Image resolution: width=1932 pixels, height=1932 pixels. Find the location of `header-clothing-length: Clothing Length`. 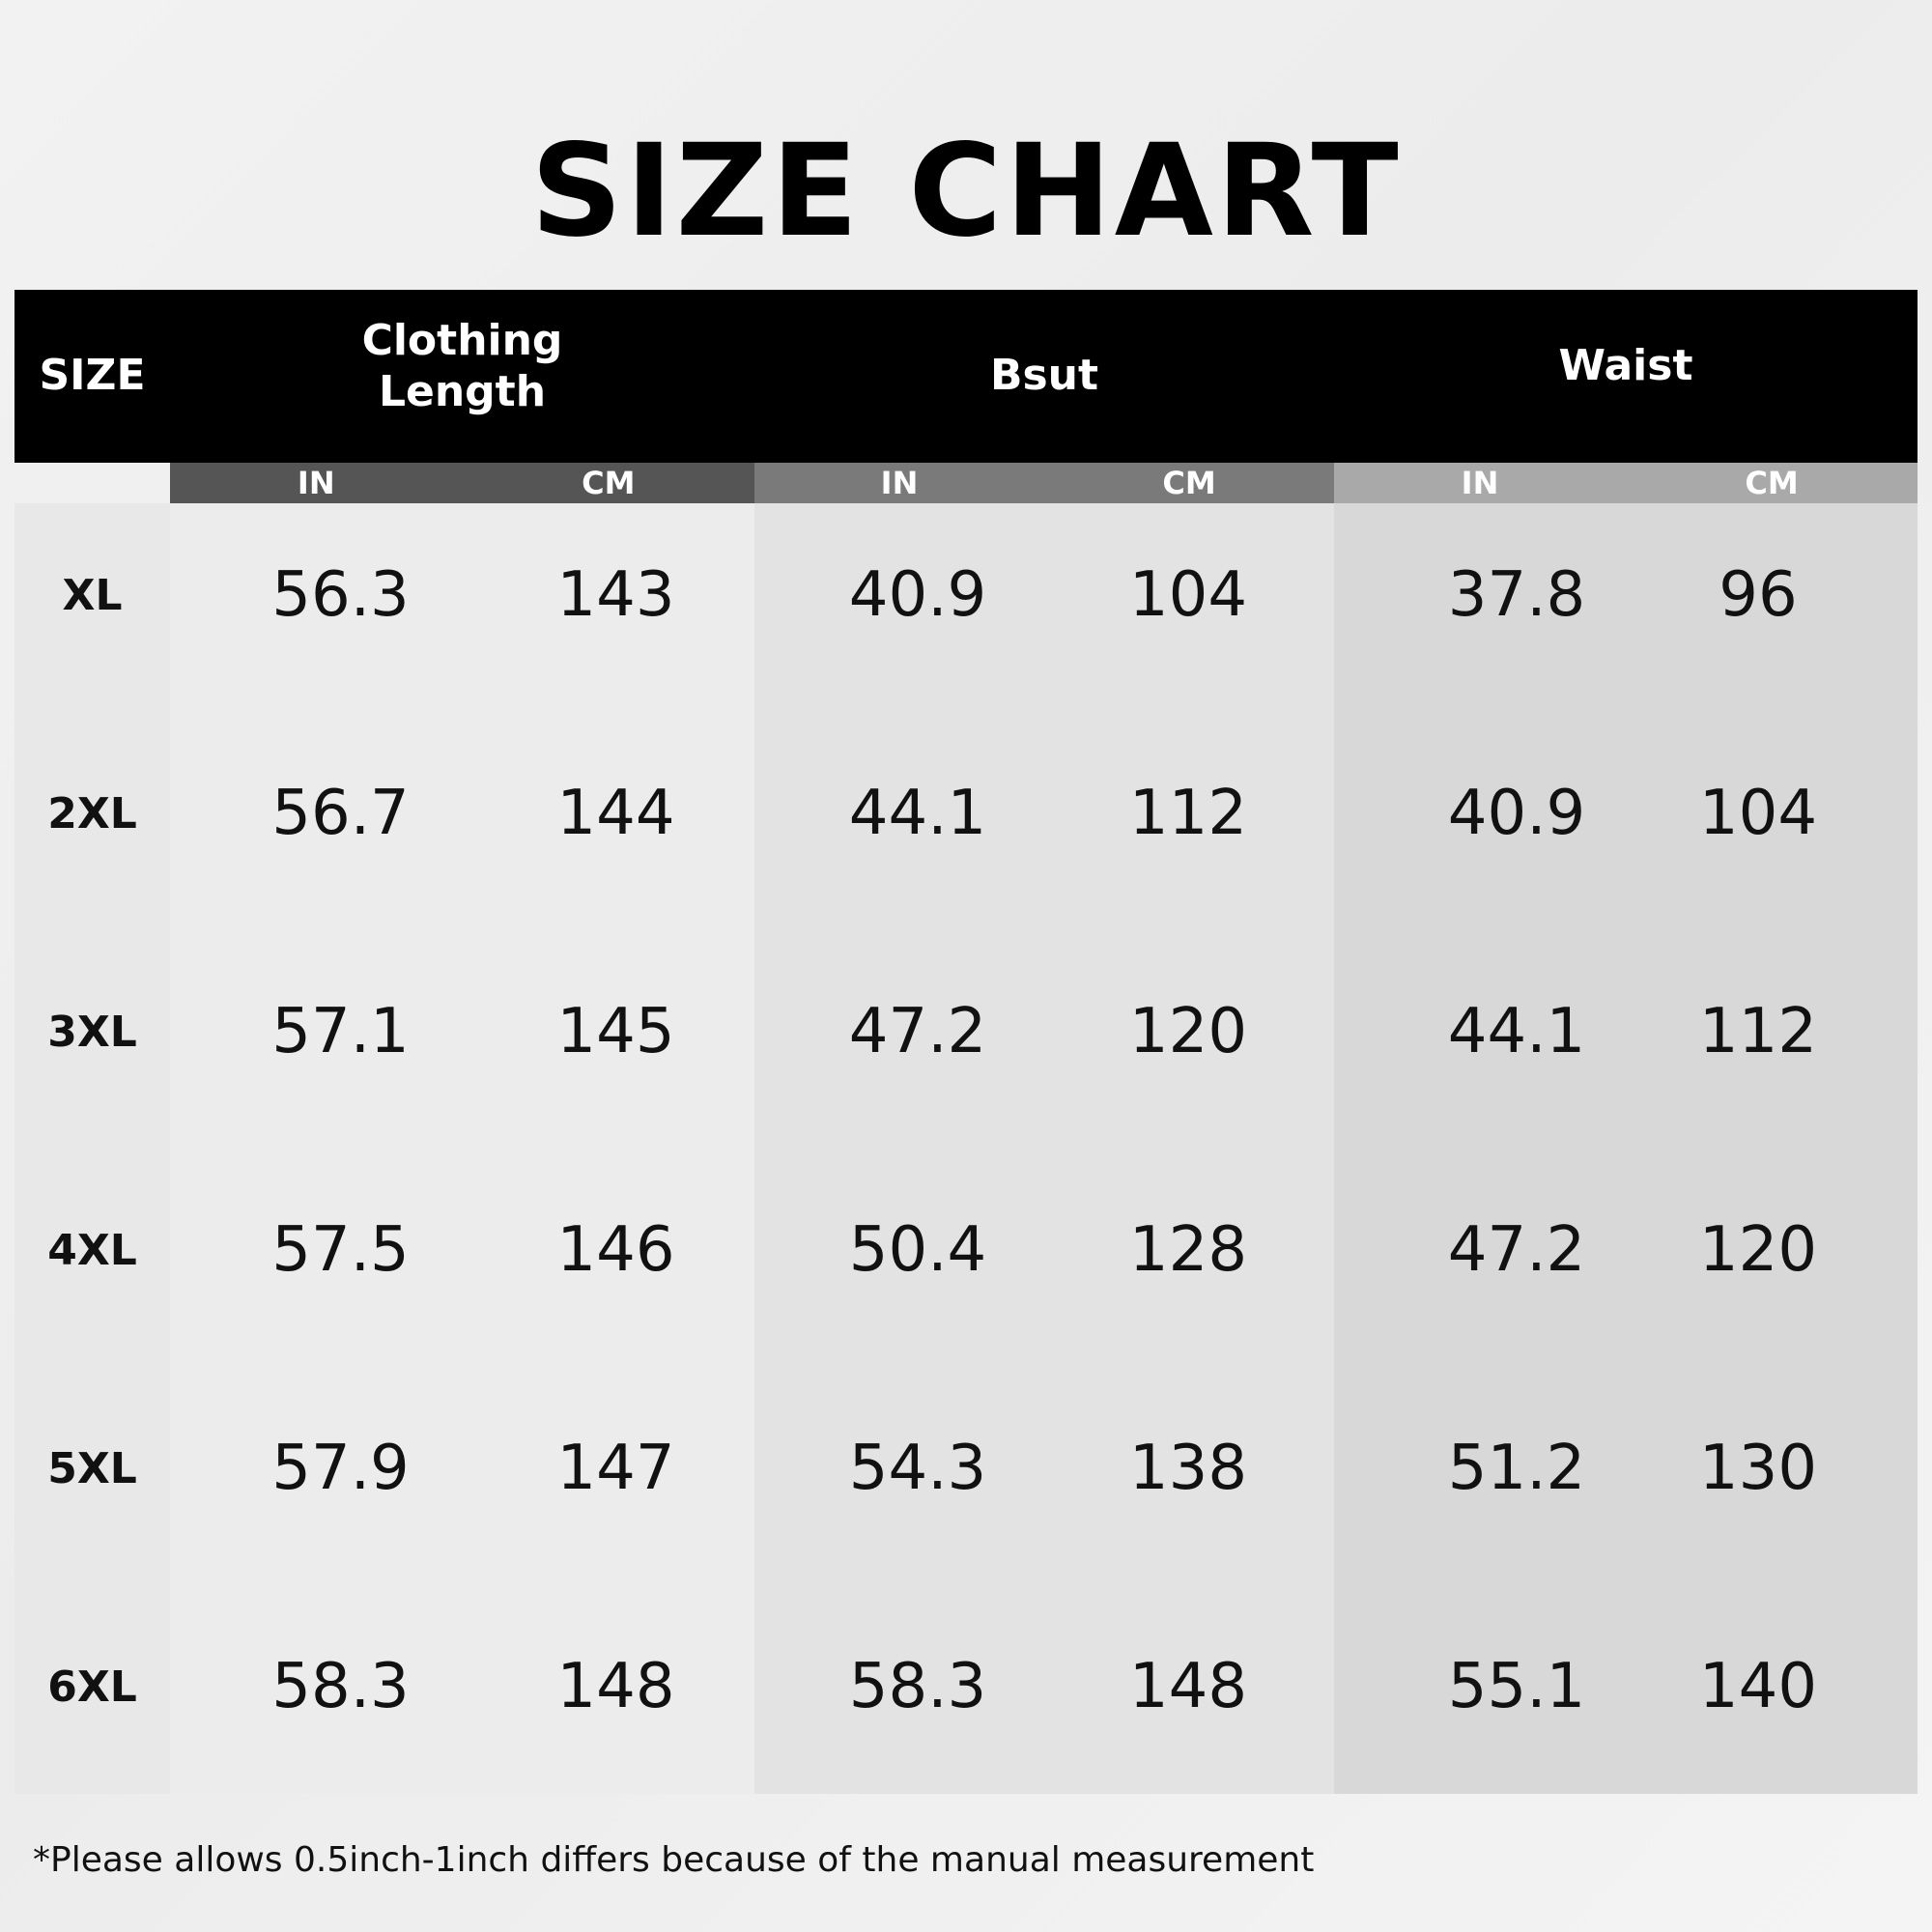

header-clothing-length: Clothing Length is located at coordinates (462, 376).